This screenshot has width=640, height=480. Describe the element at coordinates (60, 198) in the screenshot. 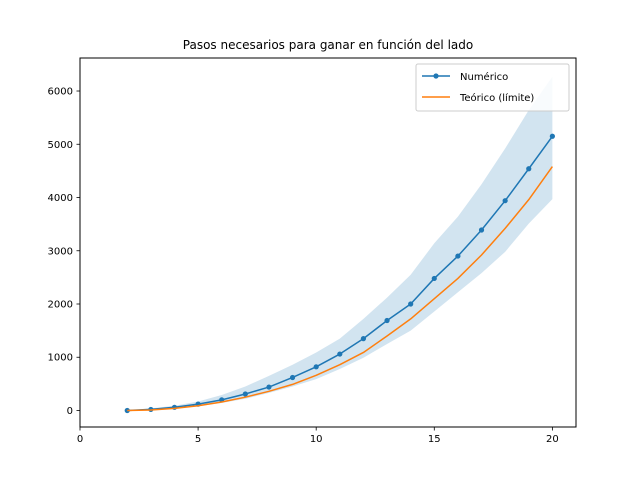

I see `y-tick-label: 4000` at that location.